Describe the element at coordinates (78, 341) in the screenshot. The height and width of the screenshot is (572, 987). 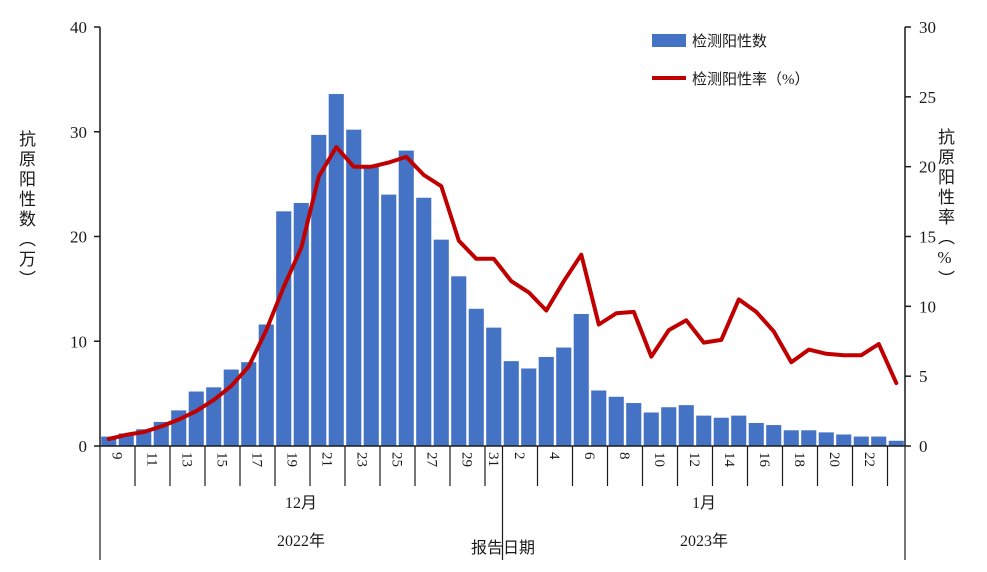
I see `y-left-tick-label: 10` at that location.